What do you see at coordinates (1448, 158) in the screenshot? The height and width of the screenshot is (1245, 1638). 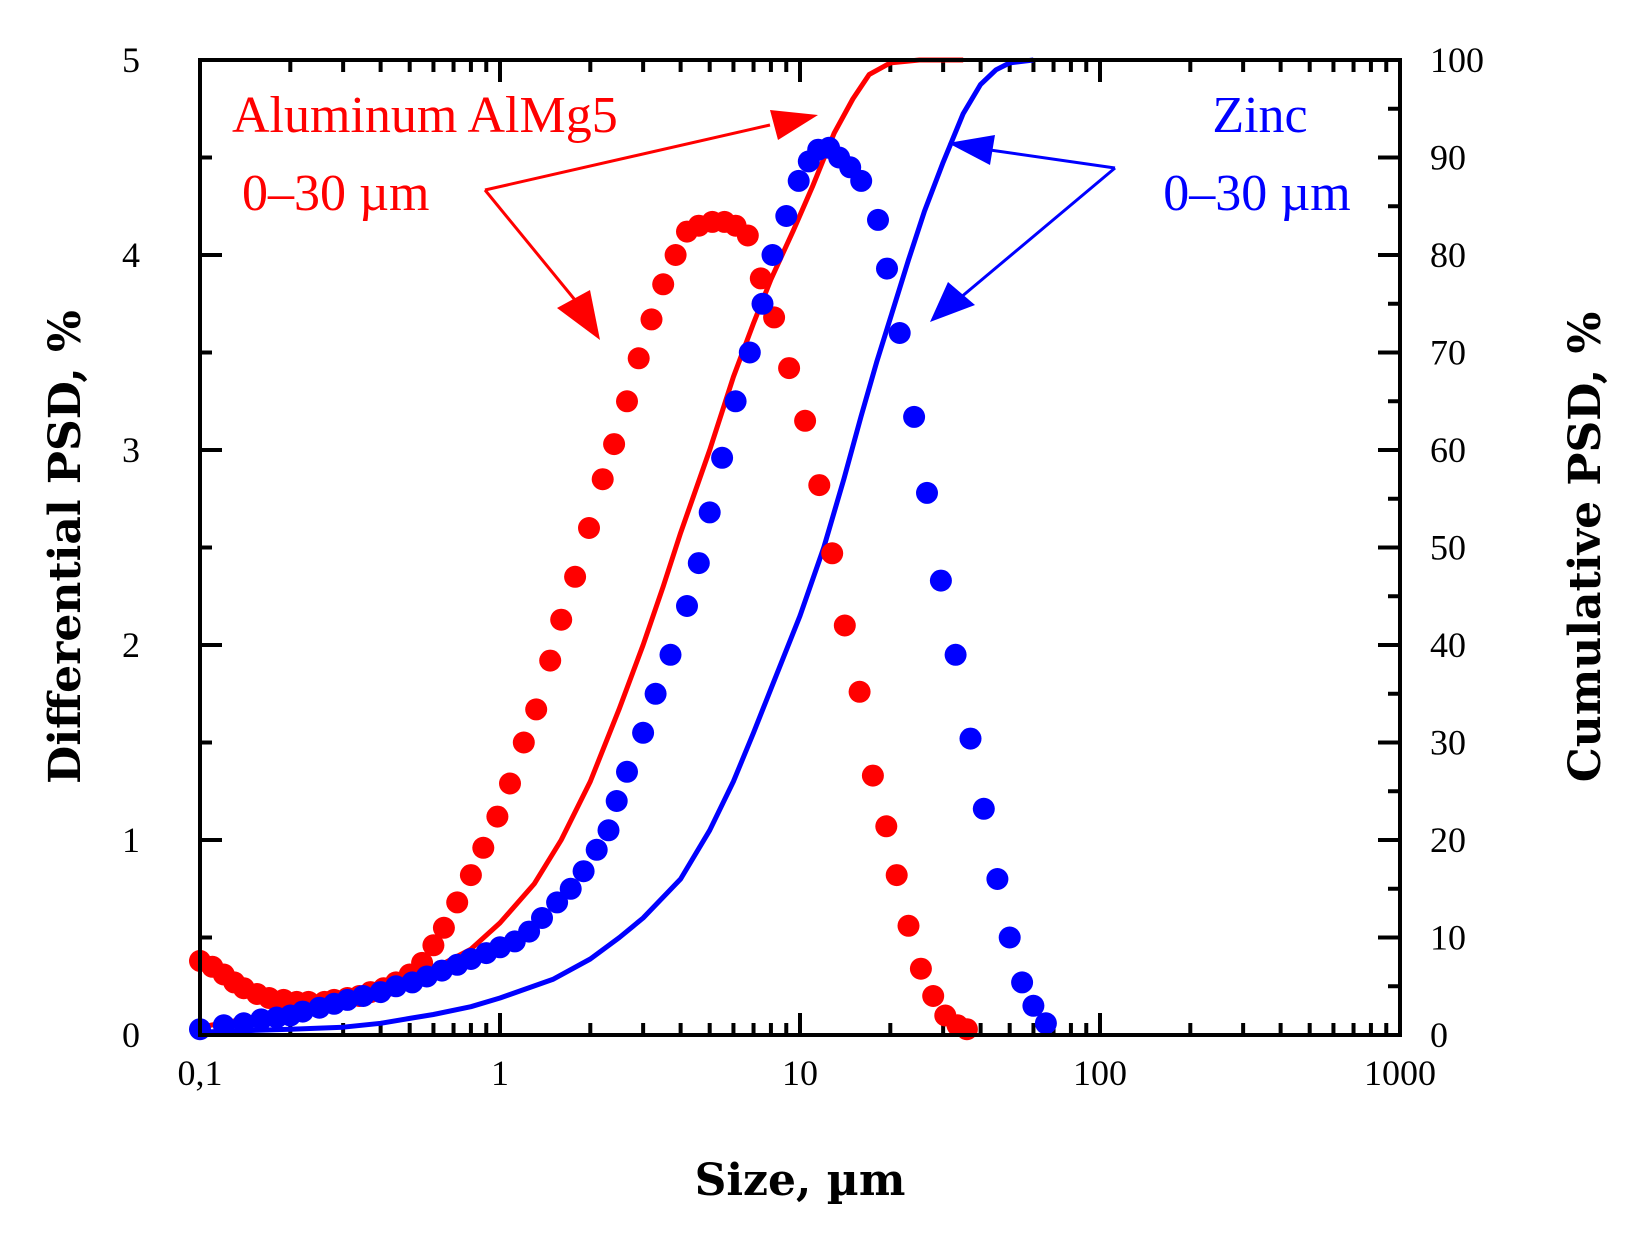 I see `y-right-tick-label: 90` at bounding box center [1448, 158].